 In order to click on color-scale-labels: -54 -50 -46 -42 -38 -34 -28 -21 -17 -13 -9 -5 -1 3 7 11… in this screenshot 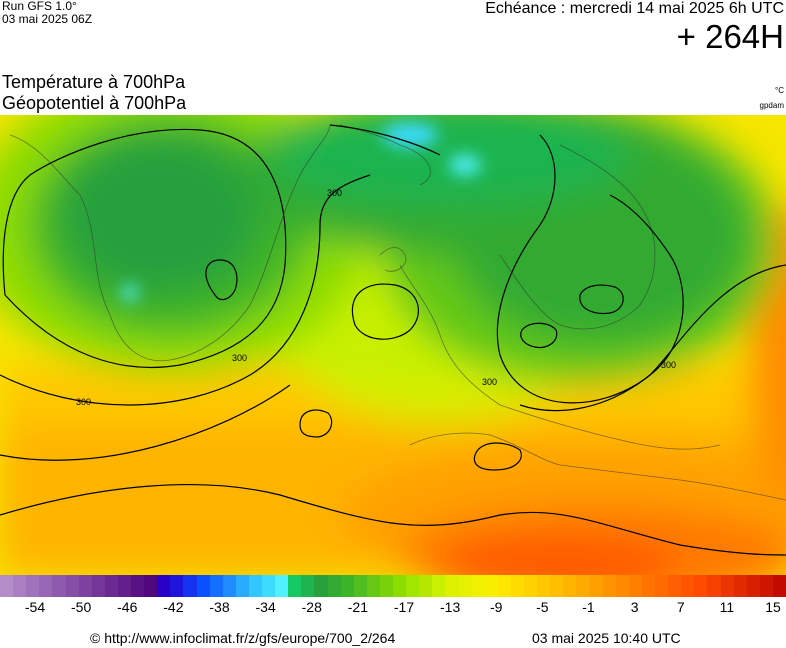, I will do `click(393, 609)`.